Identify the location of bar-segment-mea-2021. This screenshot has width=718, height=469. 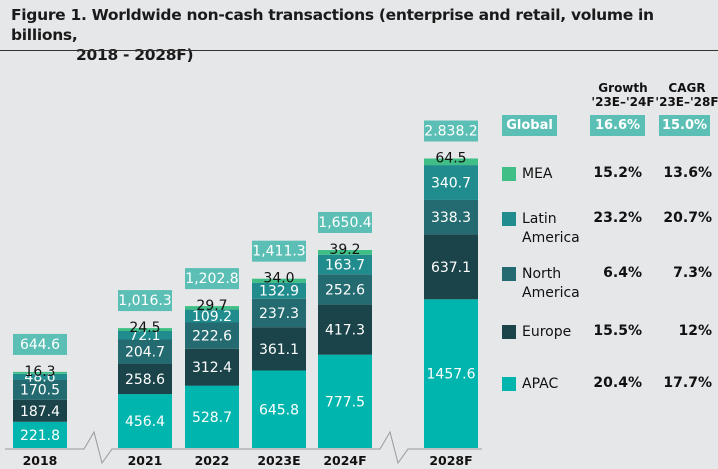
(145, 329).